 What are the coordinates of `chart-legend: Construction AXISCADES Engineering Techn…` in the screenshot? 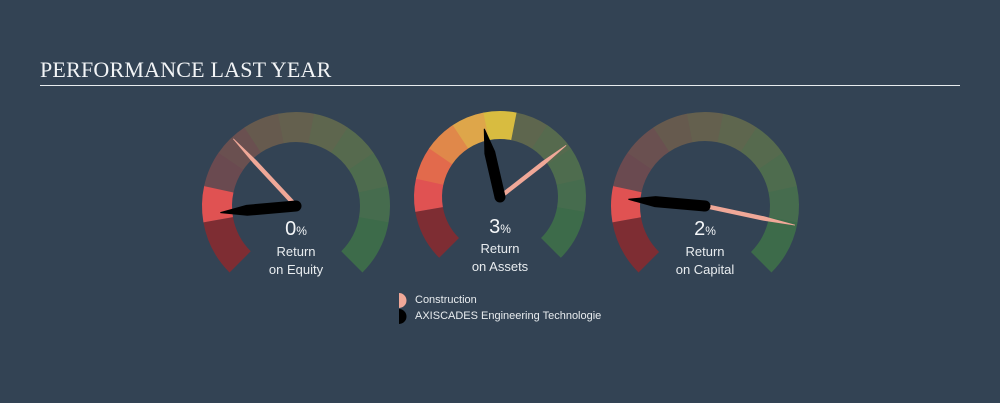 It's located at (500, 308).